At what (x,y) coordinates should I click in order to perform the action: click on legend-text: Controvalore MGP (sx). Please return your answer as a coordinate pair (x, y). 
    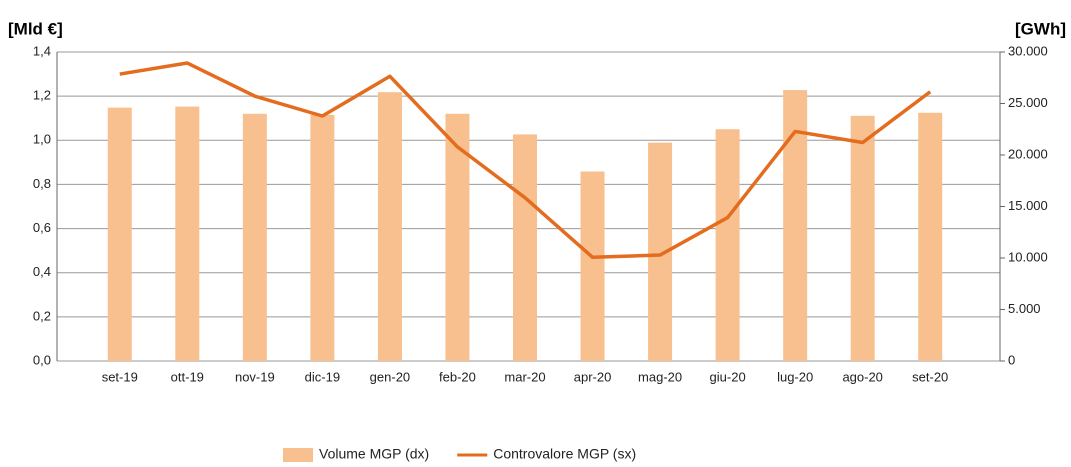
    Looking at the image, I should click on (564, 454).